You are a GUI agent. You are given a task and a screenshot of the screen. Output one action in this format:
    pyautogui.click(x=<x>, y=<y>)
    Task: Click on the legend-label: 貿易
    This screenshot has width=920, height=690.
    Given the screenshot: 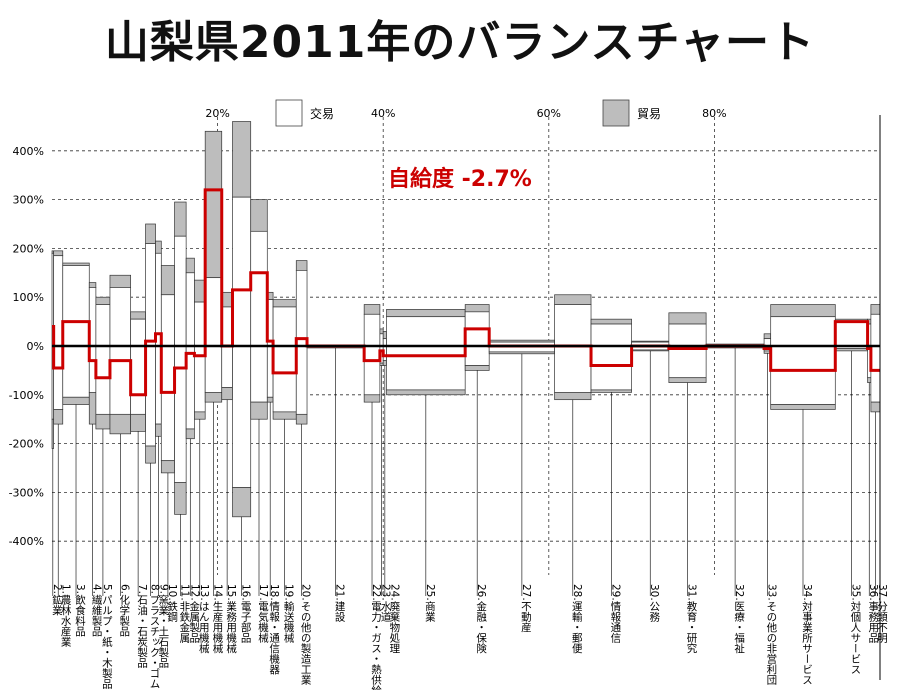 What is the action you would take?
    pyautogui.click(x=649, y=114)
    